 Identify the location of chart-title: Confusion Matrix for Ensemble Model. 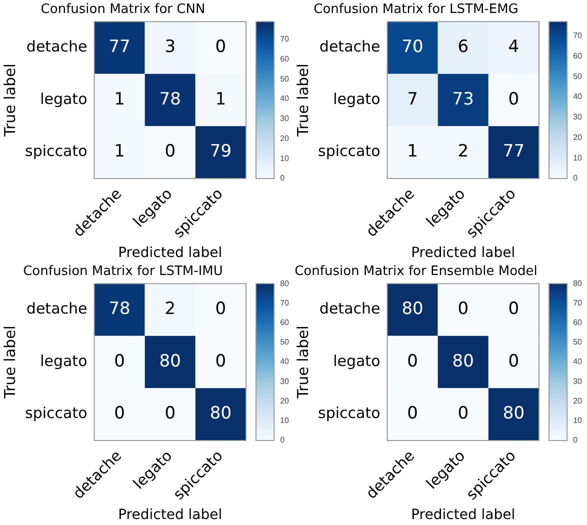
(416, 272).